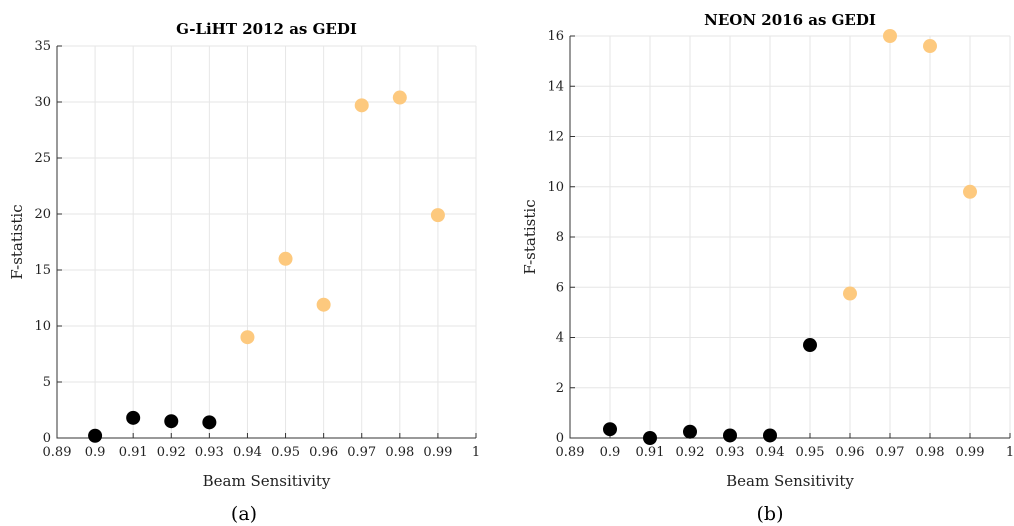 Image resolution: width=1014 pixels, height=526 pixels. What do you see at coordinates (244, 514) in the screenshot?
I see `panel-label: (a)` at bounding box center [244, 514].